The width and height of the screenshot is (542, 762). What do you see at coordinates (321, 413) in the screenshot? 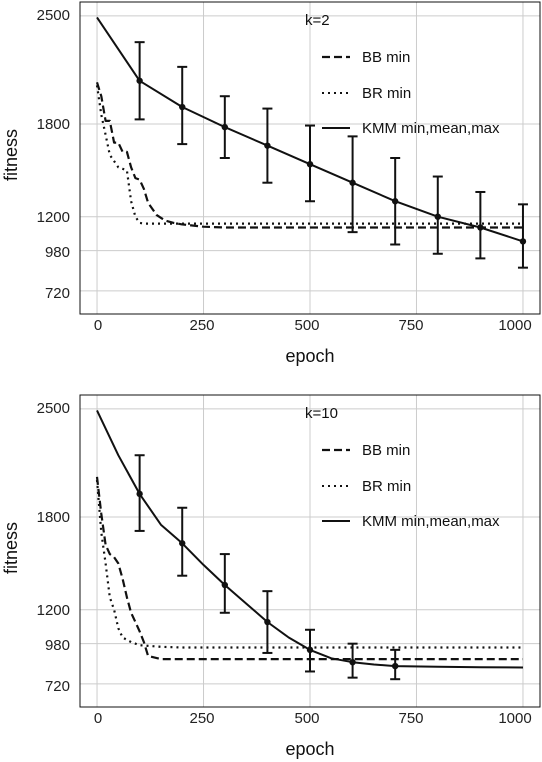
I see `panel-title: k=10` at bounding box center [321, 413].